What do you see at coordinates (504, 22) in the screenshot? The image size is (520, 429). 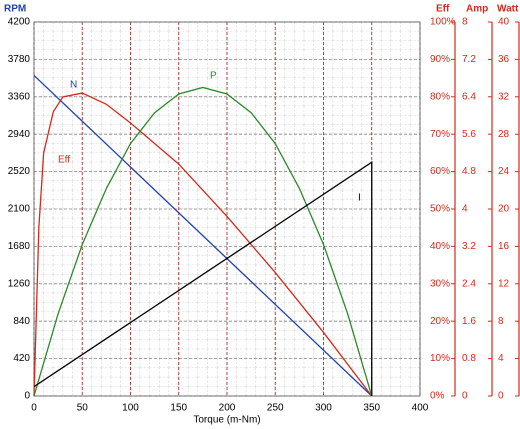 I see `y-tick-label: 40` at bounding box center [504, 22].